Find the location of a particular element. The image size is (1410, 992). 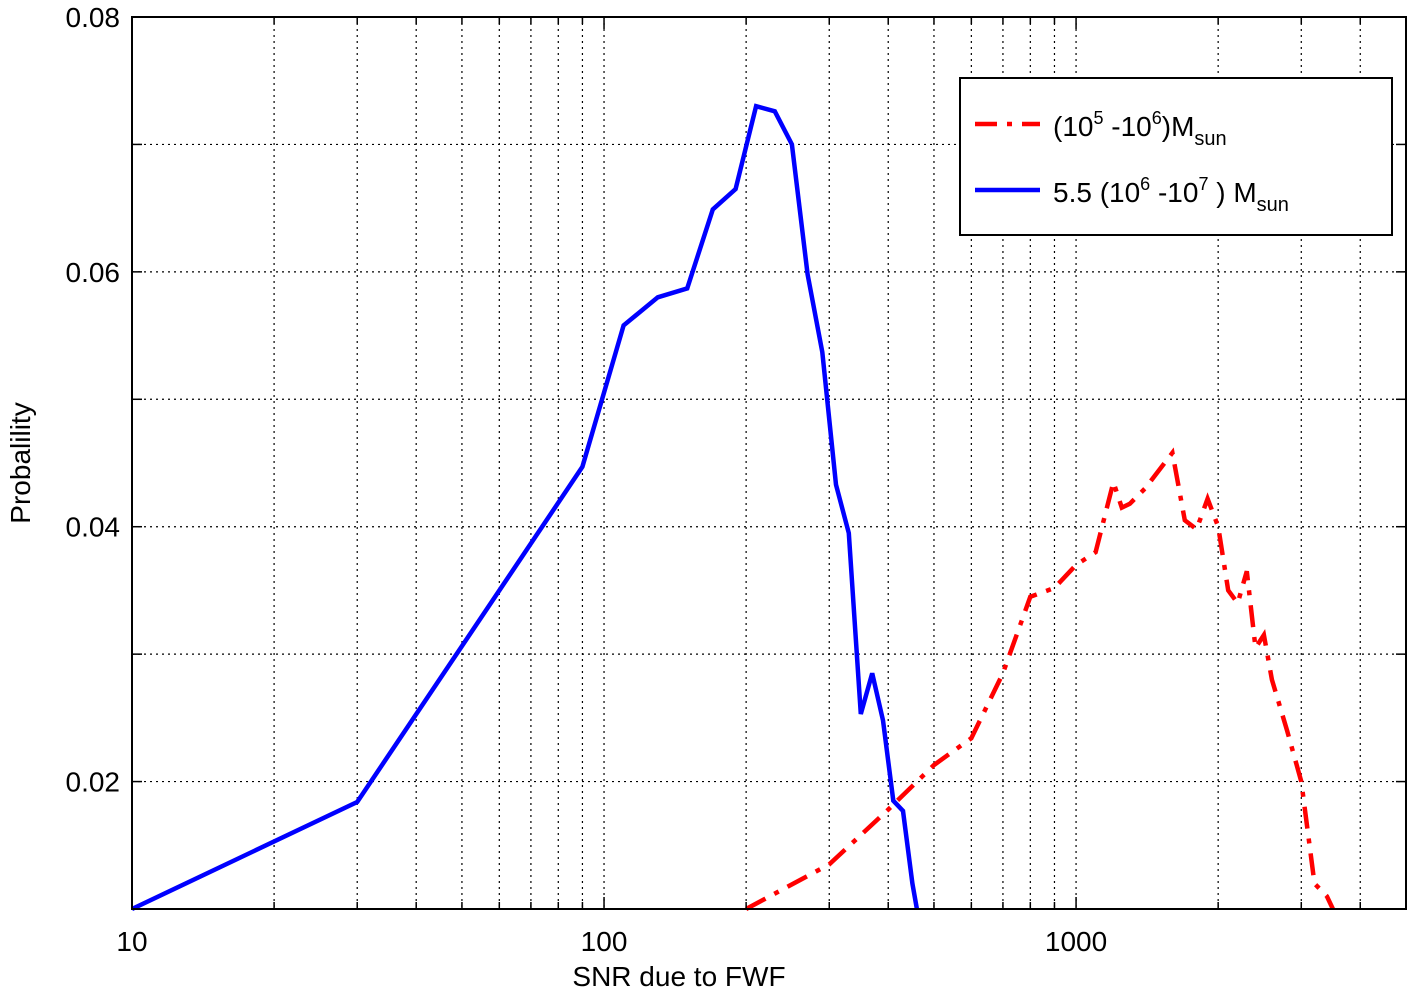

legend-box is located at coordinates (1176, 156).